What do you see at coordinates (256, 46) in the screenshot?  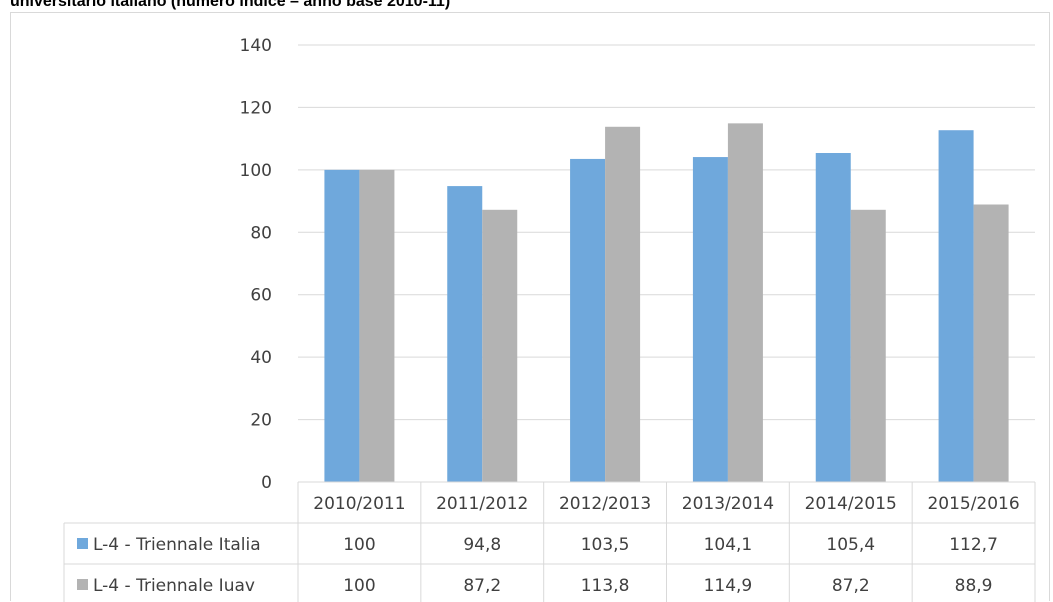 I see `y-tick-label: 140` at bounding box center [256, 46].